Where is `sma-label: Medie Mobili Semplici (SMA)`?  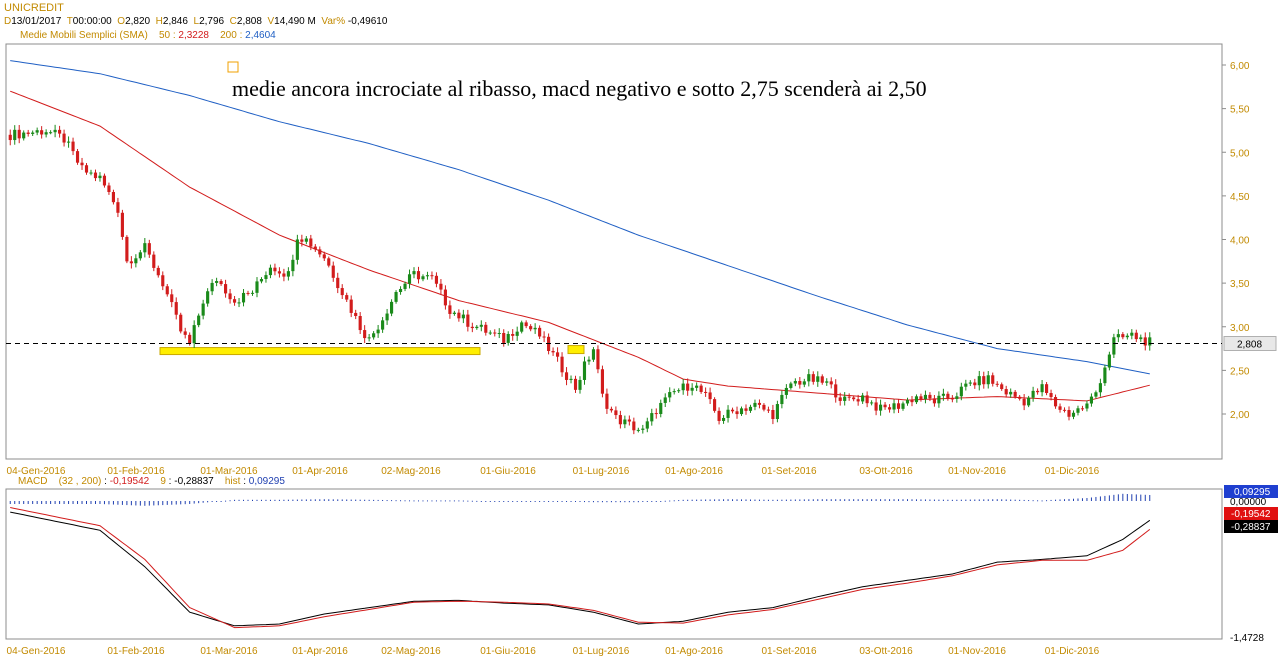
sma-label: Medie Mobili Semplici (SMA) is located at coordinates (84, 35).